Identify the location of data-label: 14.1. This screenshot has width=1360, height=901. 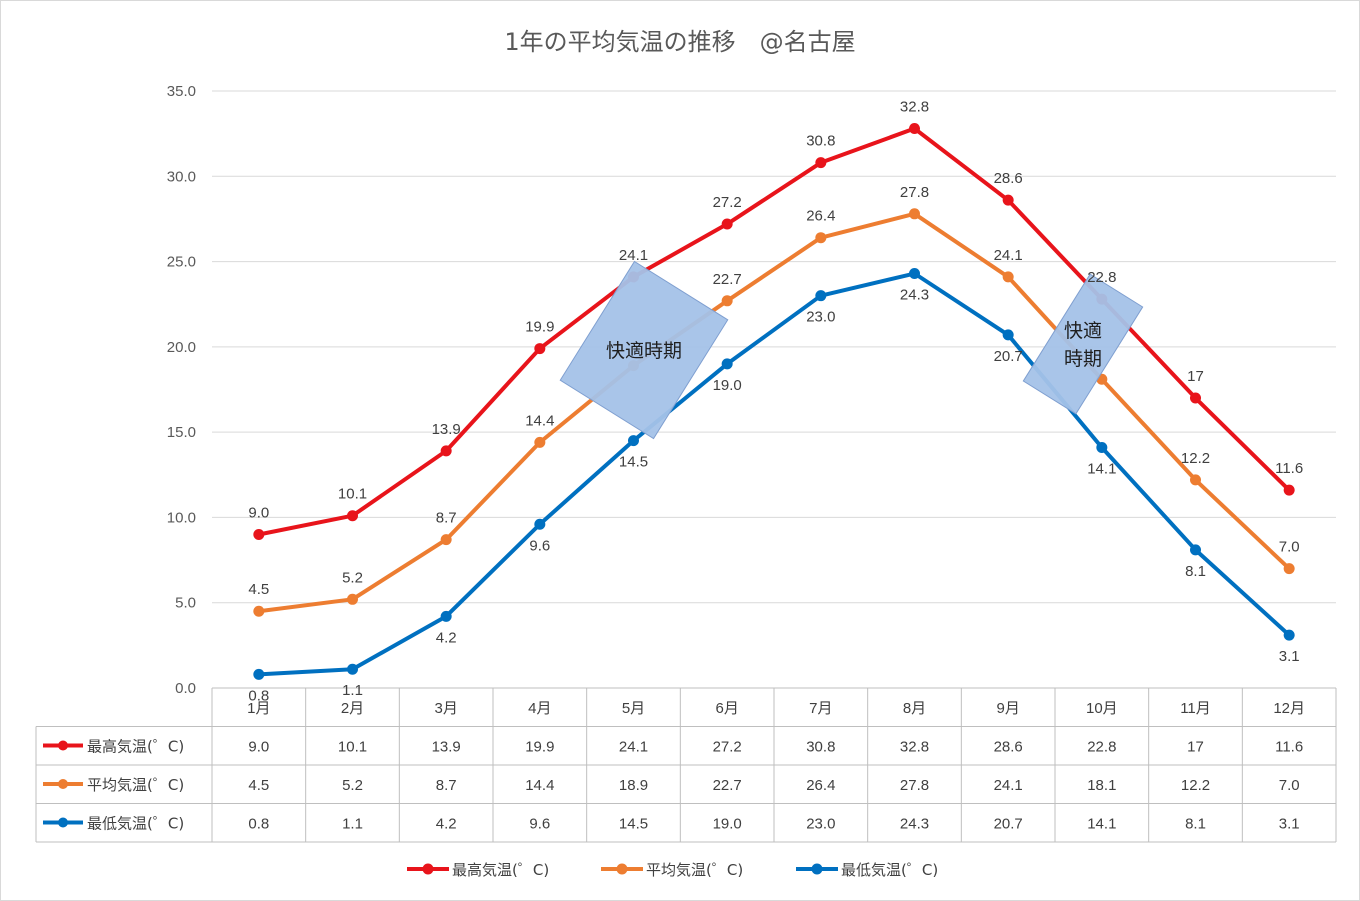
(1101, 468).